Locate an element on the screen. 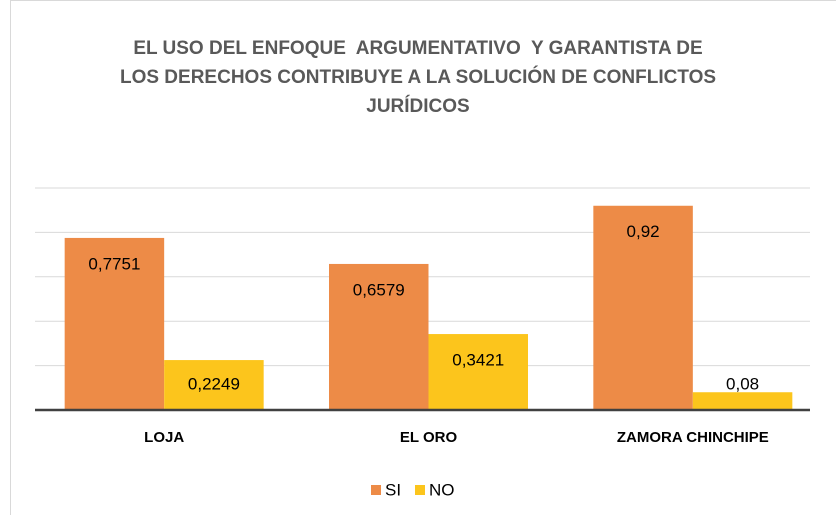 The image size is (836, 515). x-tick-label: EL ORO is located at coordinates (429, 437).